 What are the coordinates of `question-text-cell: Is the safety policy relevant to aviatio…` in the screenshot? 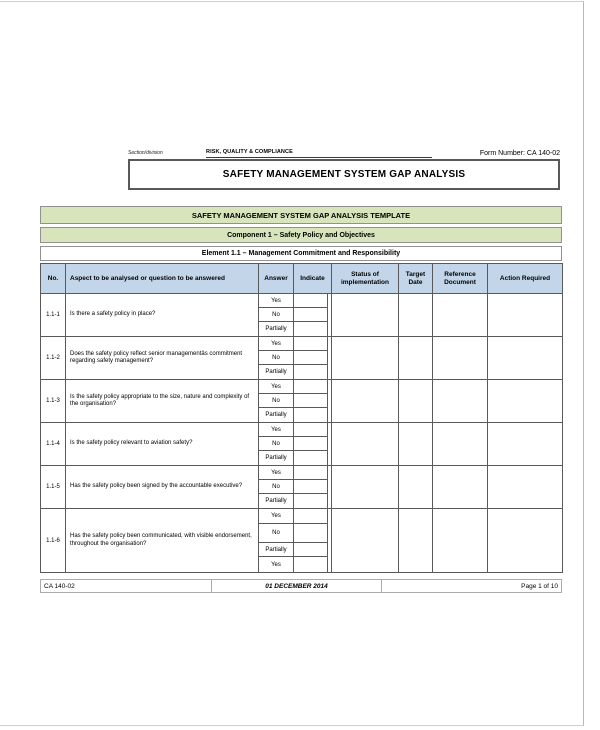 It's located at (162, 444).